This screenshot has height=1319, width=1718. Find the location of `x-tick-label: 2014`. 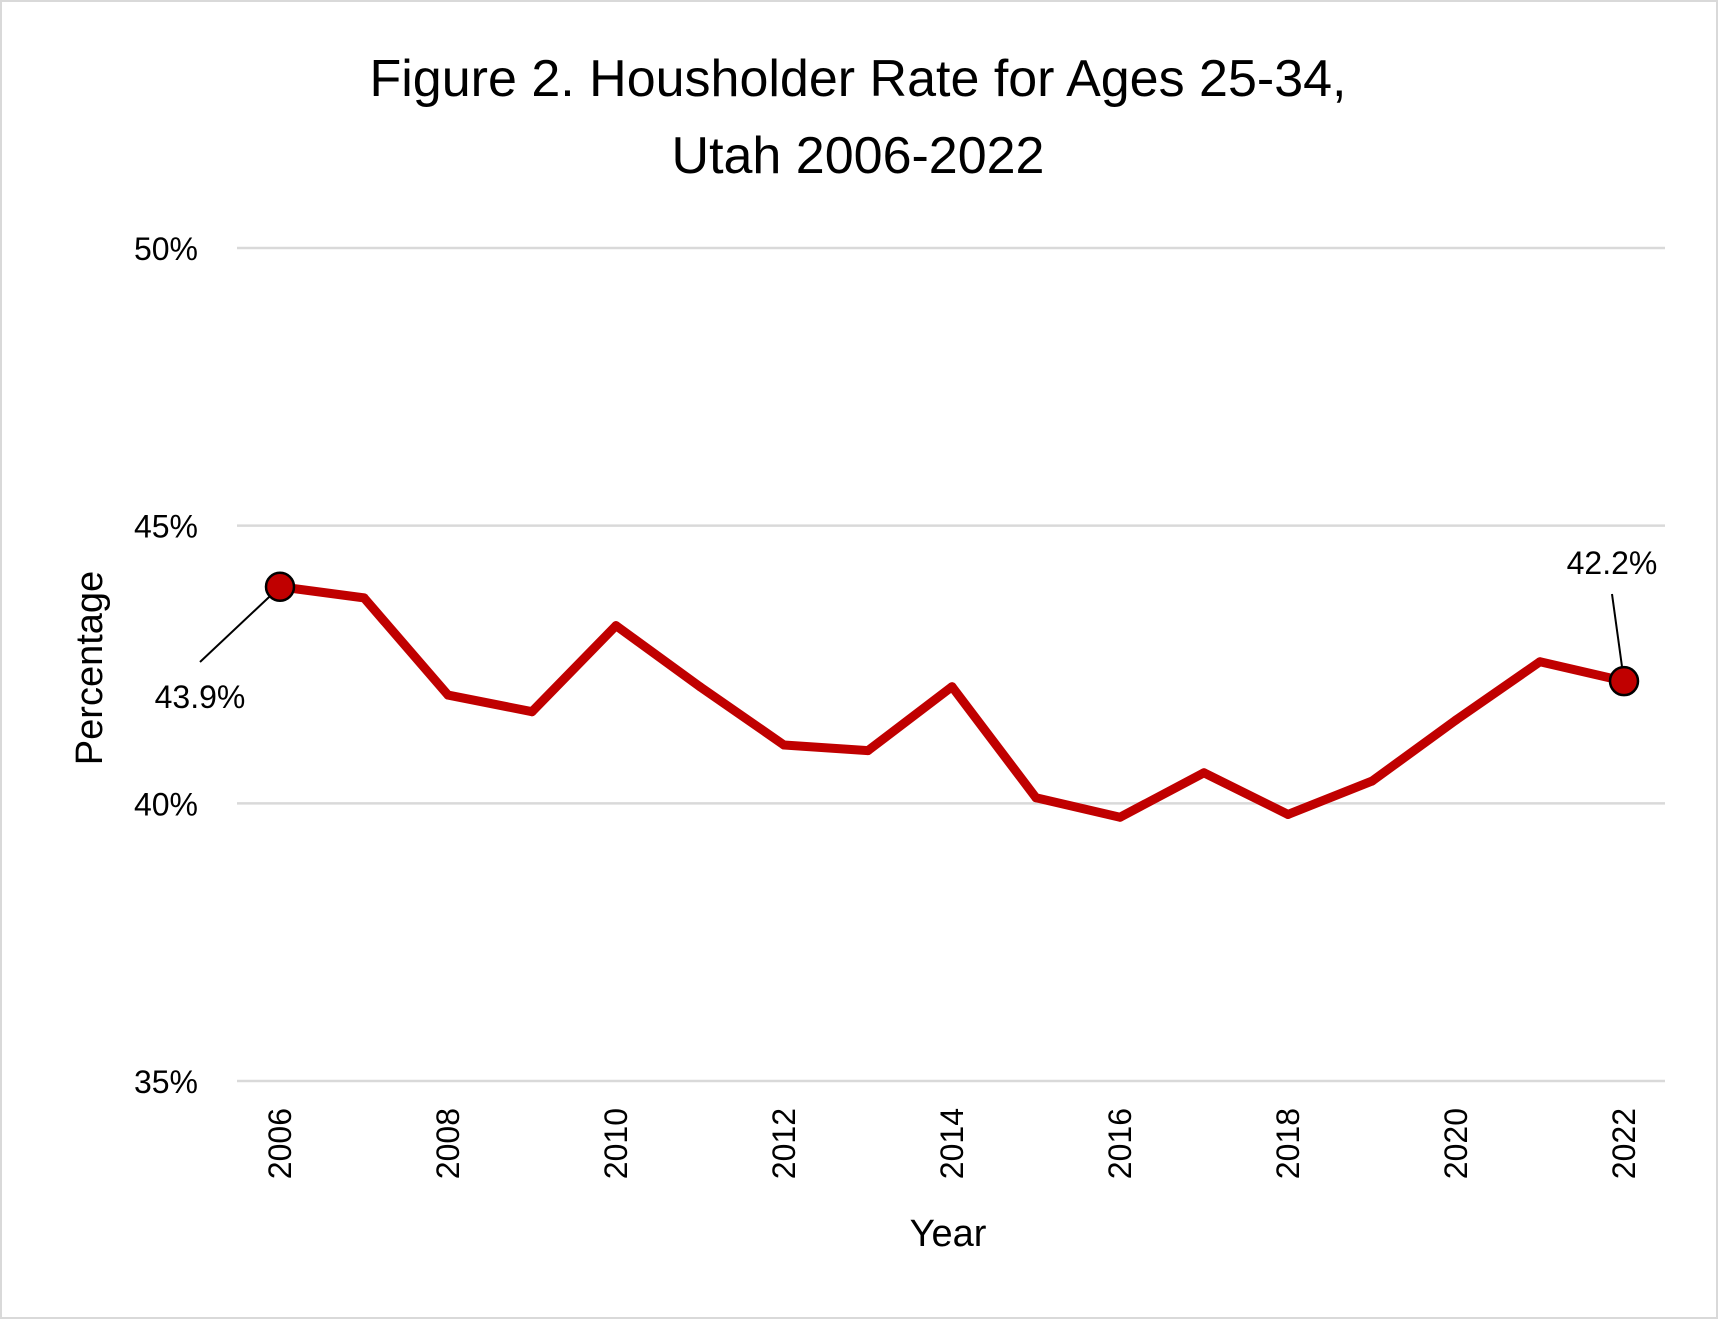

x-tick-label: 2014 is located at coordinates (952, 1143).